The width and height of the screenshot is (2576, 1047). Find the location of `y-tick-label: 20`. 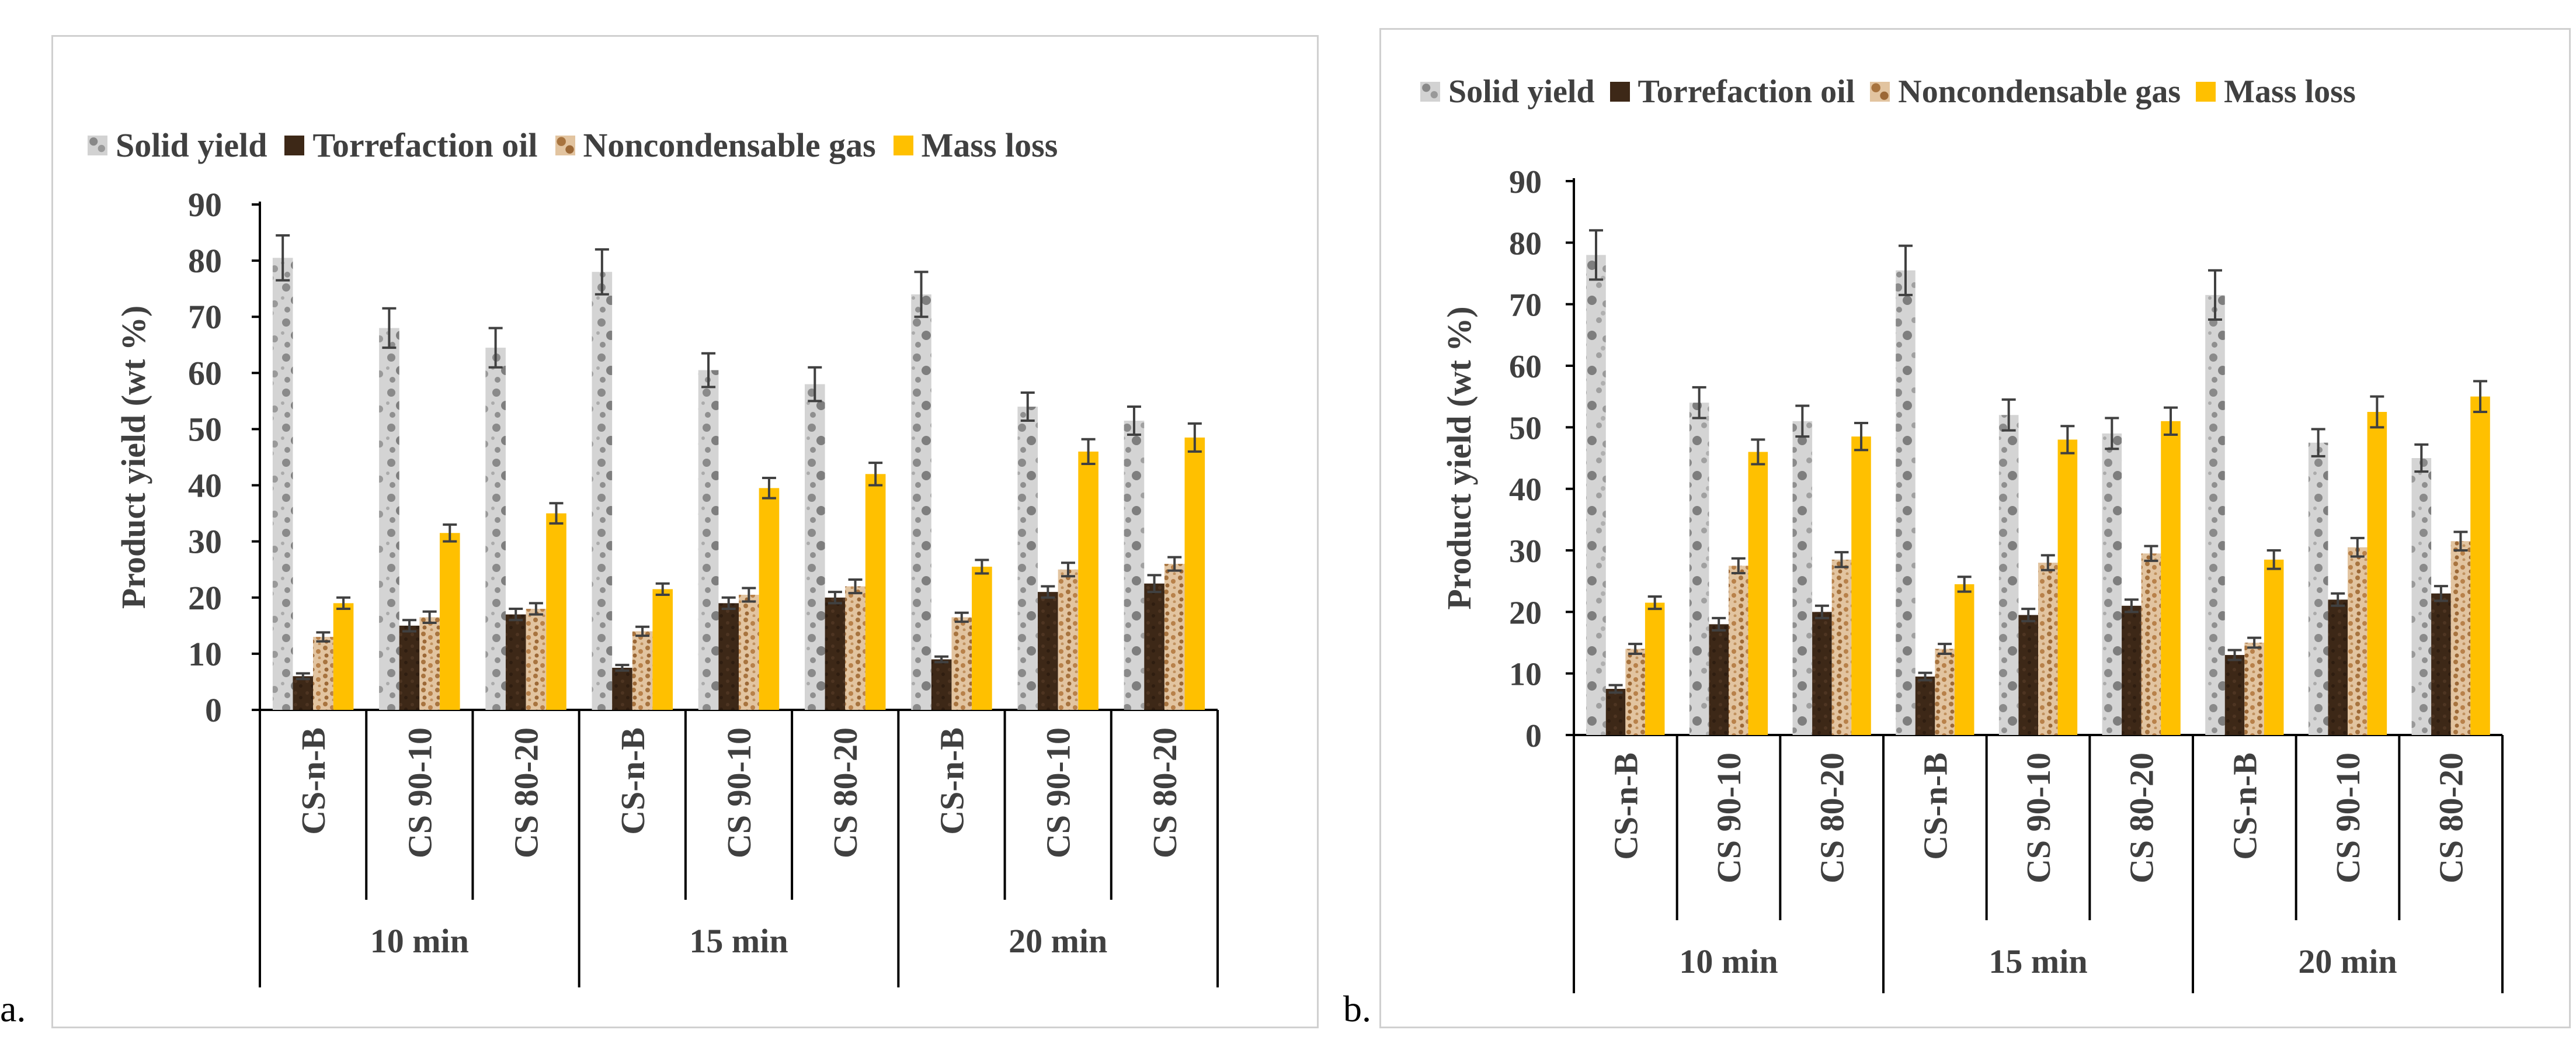

y-tick-label: 20 is located at coordinates (205, 598).